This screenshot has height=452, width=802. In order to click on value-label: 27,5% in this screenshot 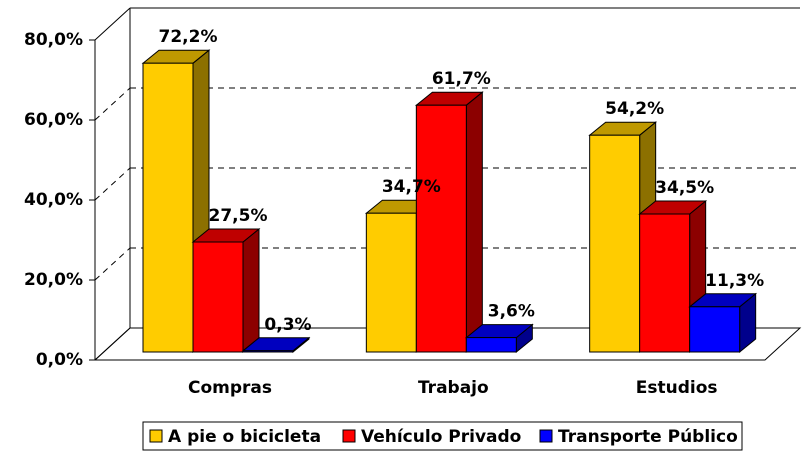, I will do `click(238, 216)`.